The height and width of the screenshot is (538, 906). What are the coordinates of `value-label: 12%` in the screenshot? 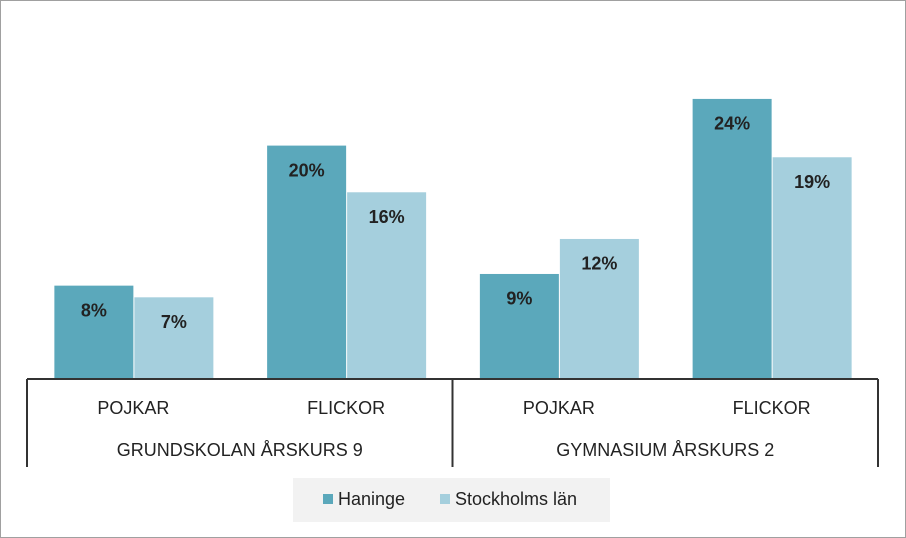 It's located at (599, 264).